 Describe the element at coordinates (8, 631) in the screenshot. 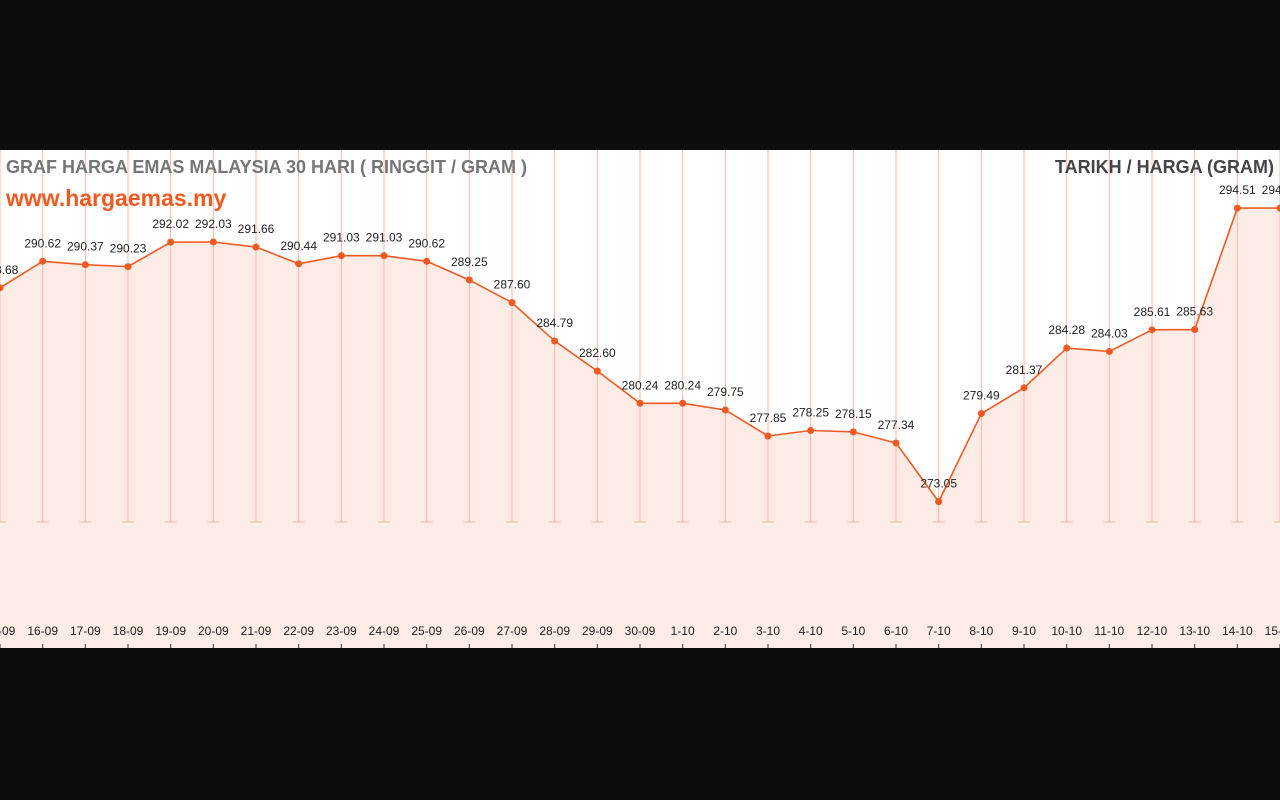

I see `x-tick-label: 15-09` at that location.